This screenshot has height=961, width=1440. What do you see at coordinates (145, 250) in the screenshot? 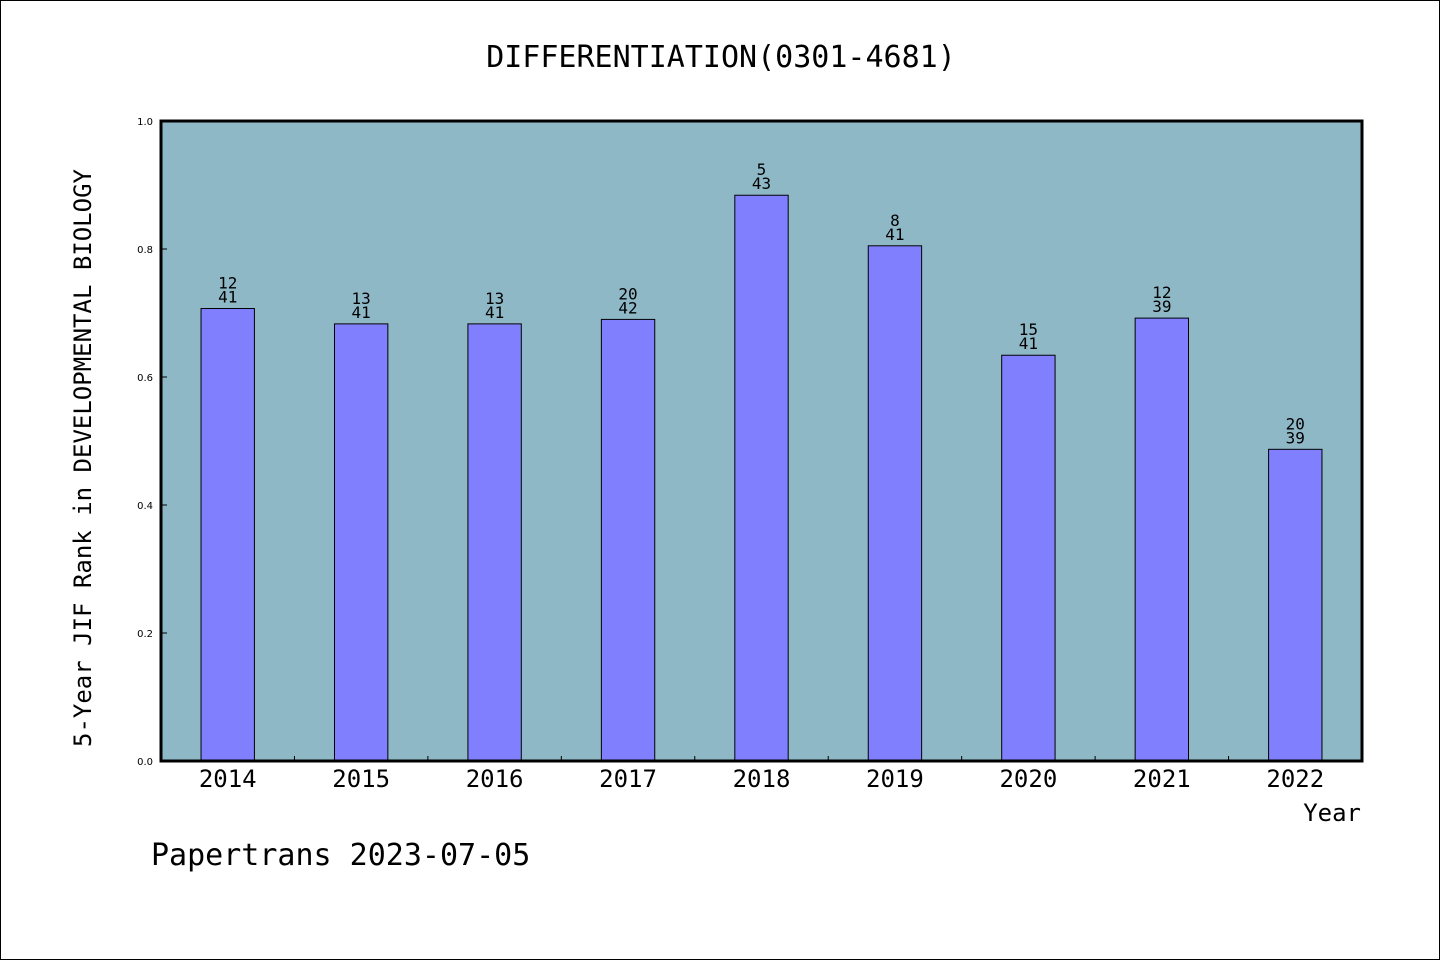
I see `y-tick-label: 0.8` at bounding box center [145, 250].